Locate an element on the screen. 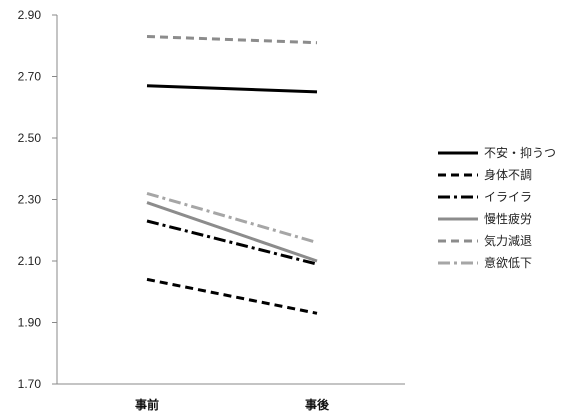 The width and height of the screenshot is (565, 415). y-tick-label: 2.90 is located at coordinates (30, 15).